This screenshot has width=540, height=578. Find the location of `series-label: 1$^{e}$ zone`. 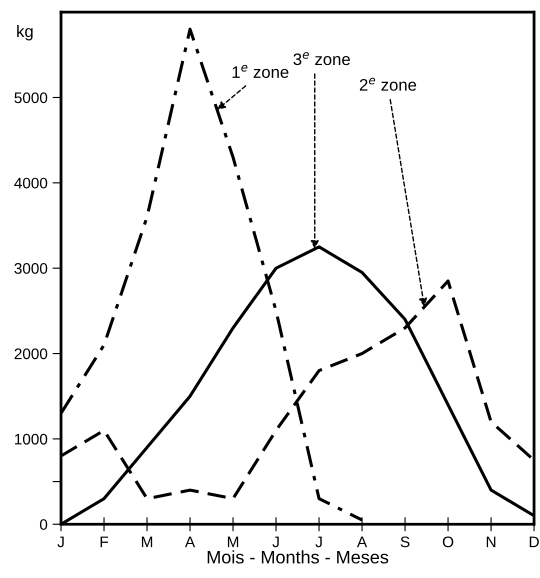

series-label: 1$^{e}$ zone is located at coordinates (260, 71).